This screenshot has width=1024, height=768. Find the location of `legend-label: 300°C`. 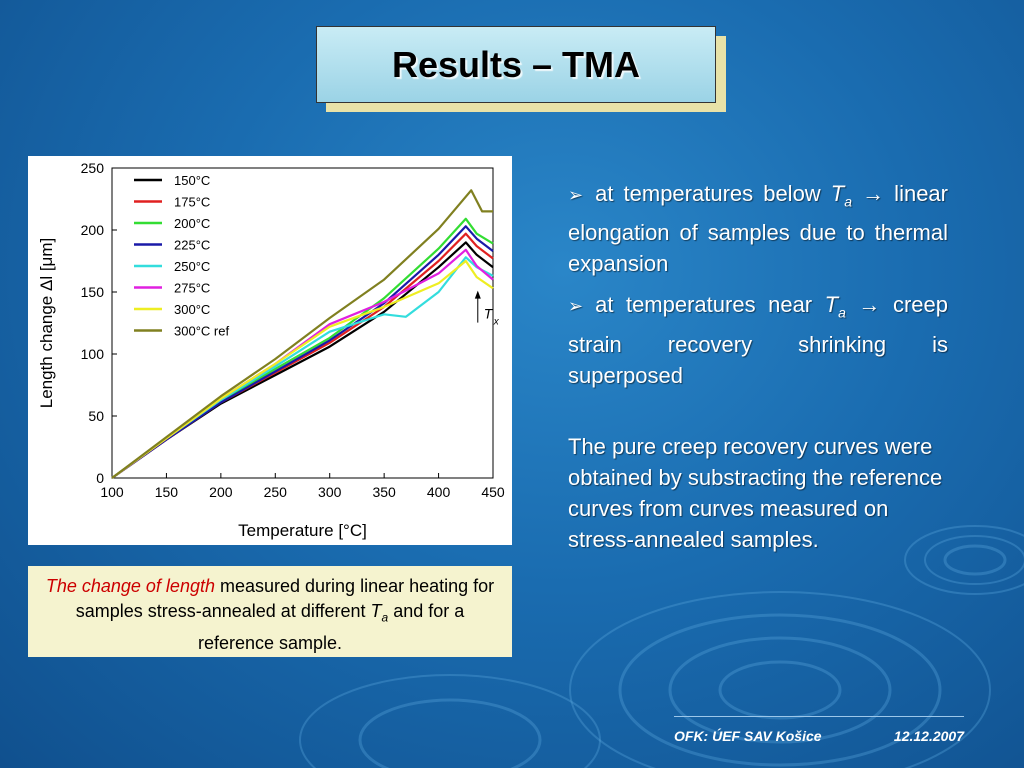

legend-label: 300°C is located at coordinates (192, 309).